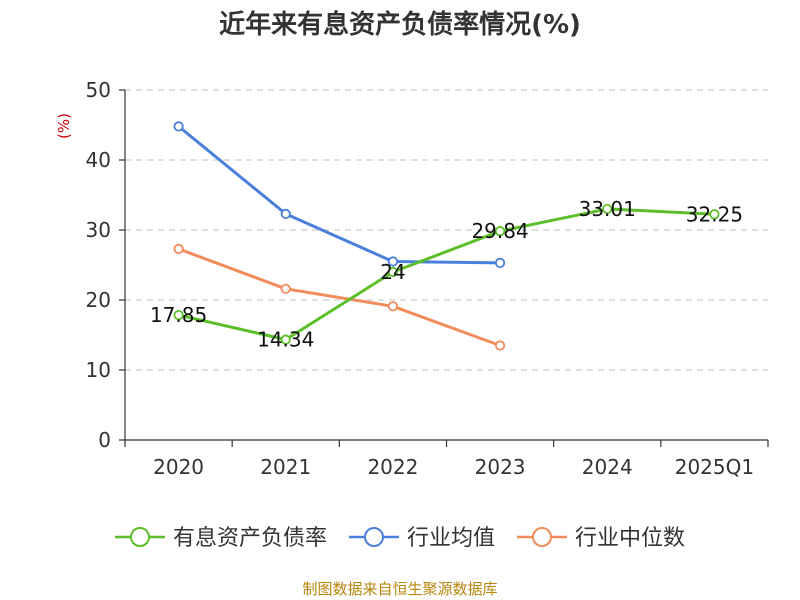  I want to click on data-label: 29.84, so click(499, 231).